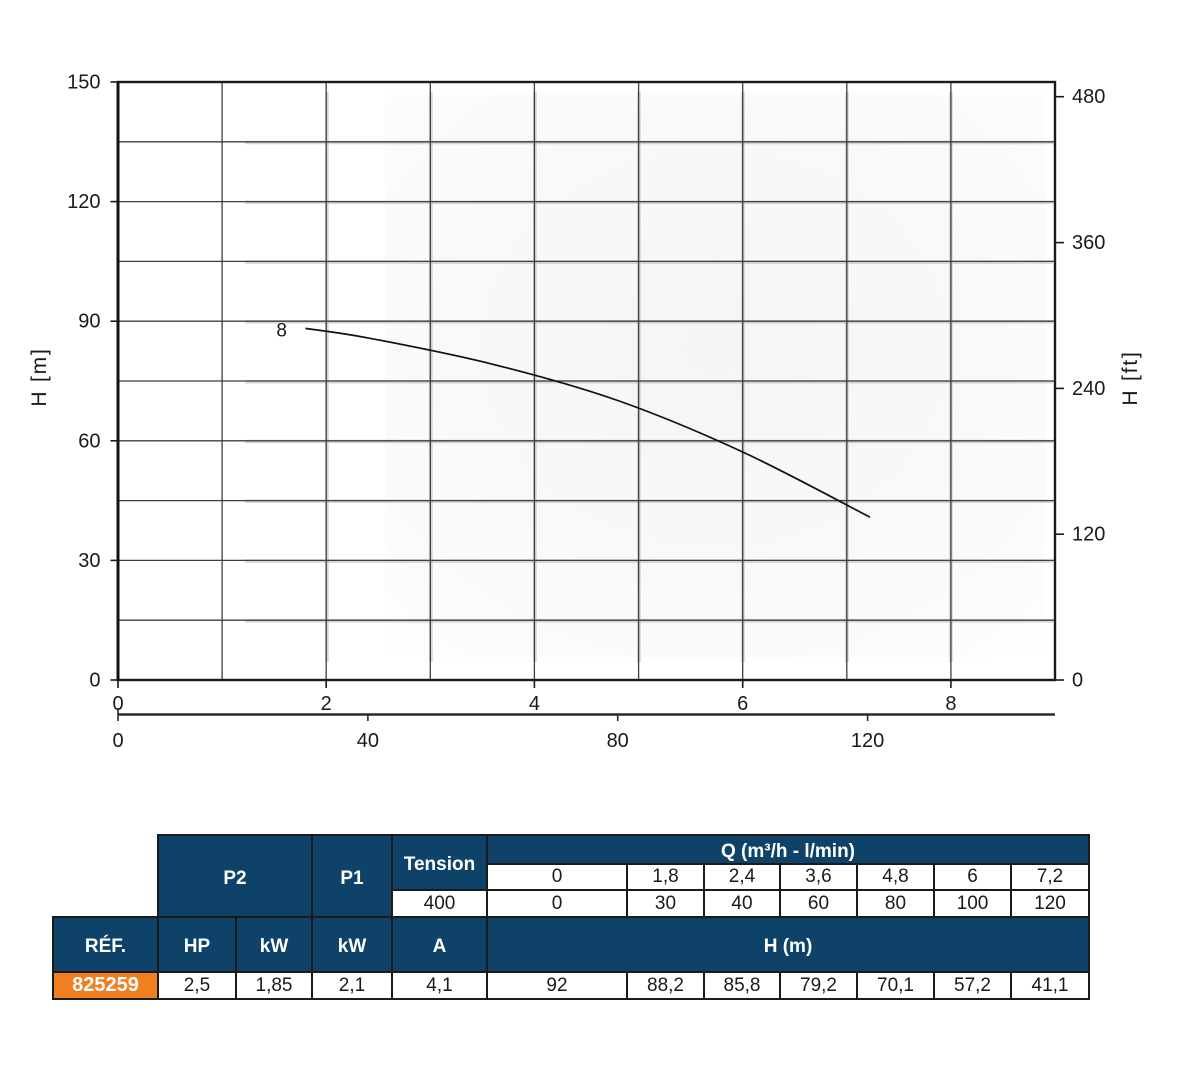 This screenshot has width=1191, height=1084. What do you see at coordinates (89, 322) in the screenshot?
I see `svg-text: 90` at bounding box center [89, 322].